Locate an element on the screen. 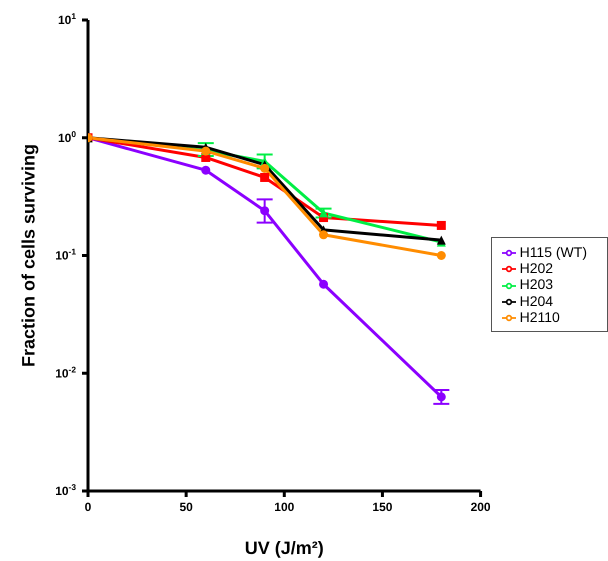  legend-label: H115 (WT) is located at coordinates (553, 252).